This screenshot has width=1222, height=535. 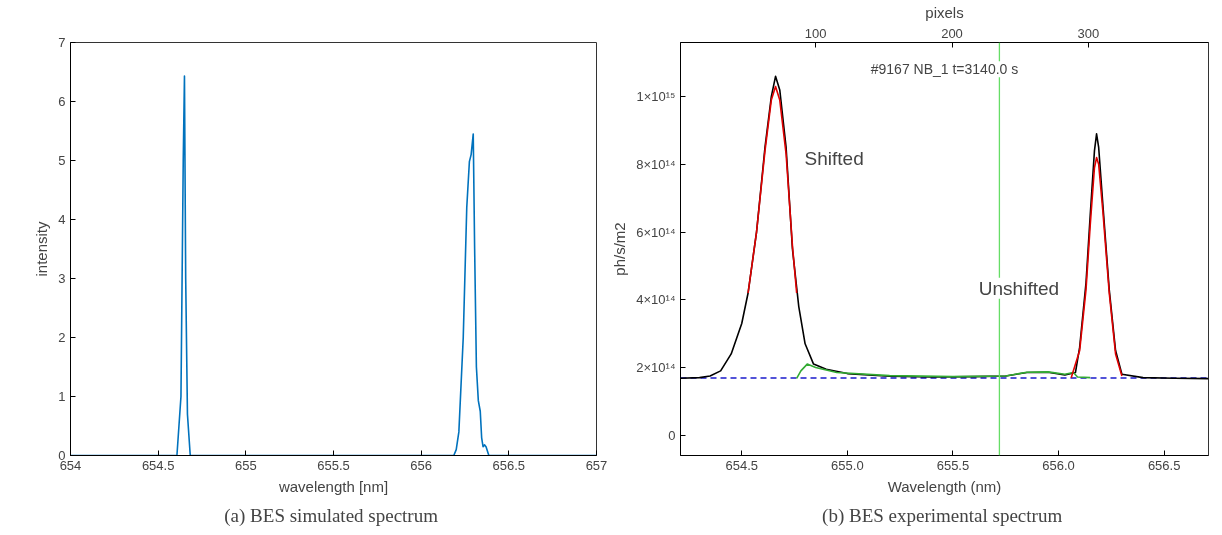 I want to click on y-tick-label: 8×10¹⁴, so click(x=656, y=164).